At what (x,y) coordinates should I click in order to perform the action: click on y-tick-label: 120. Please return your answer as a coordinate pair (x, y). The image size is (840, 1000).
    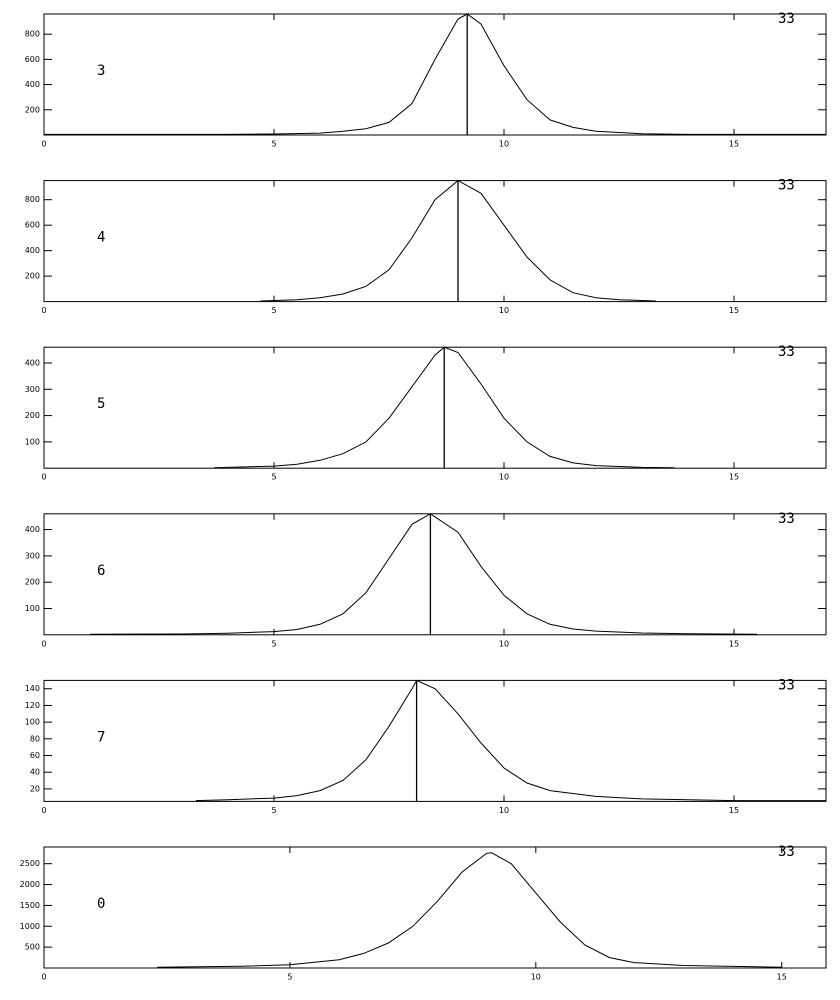
    Looking at the image, I should click on (32, 705).